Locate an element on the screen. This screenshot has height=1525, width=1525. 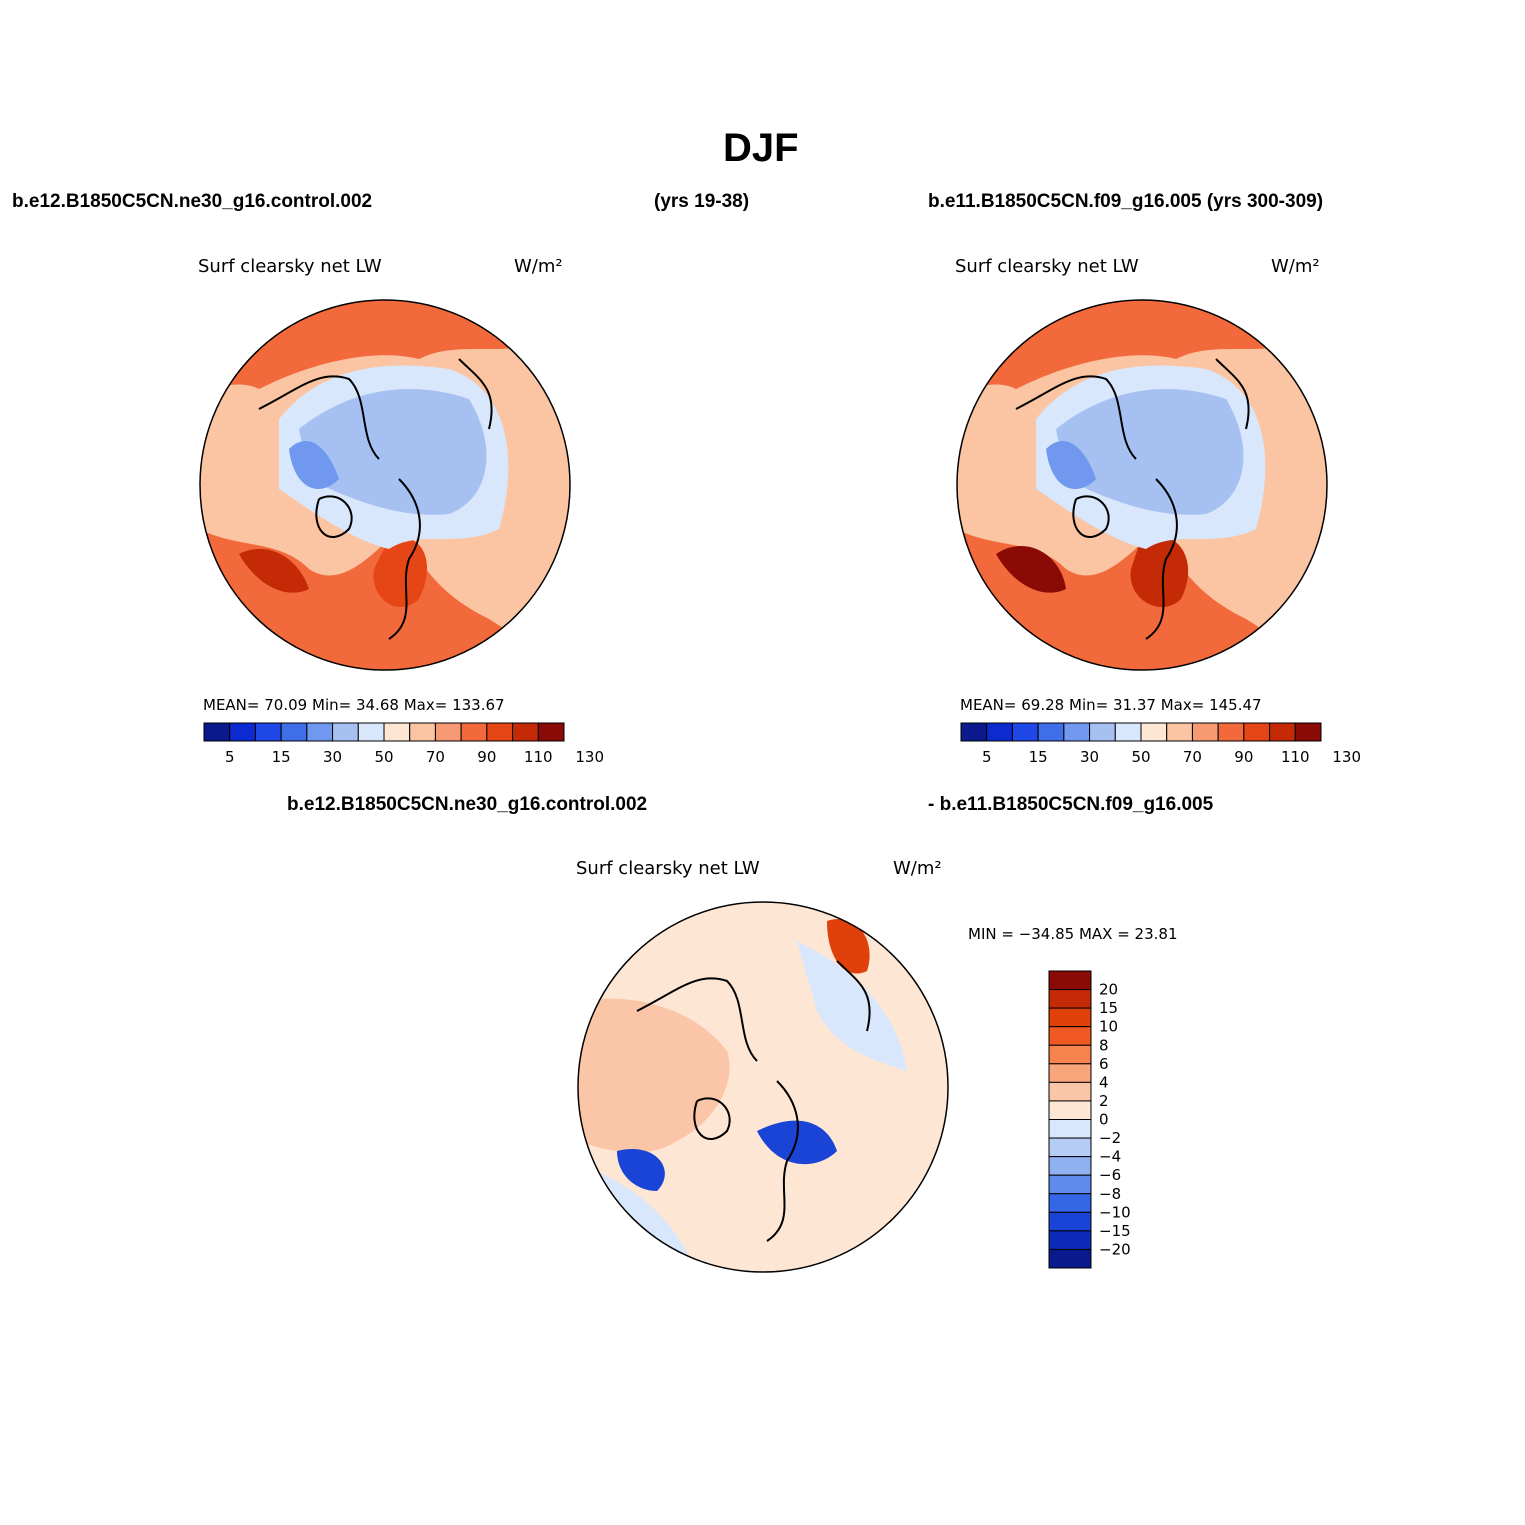
colorbar-tick-label: 0 is located at coordinates (1104, 1120).